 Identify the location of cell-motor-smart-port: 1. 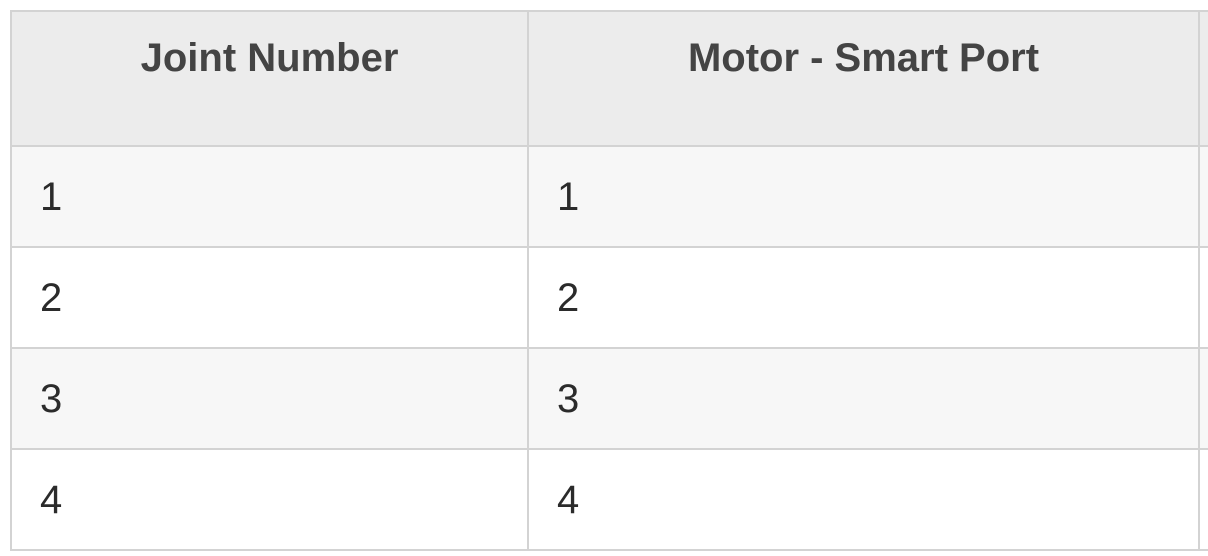
(863, 196).